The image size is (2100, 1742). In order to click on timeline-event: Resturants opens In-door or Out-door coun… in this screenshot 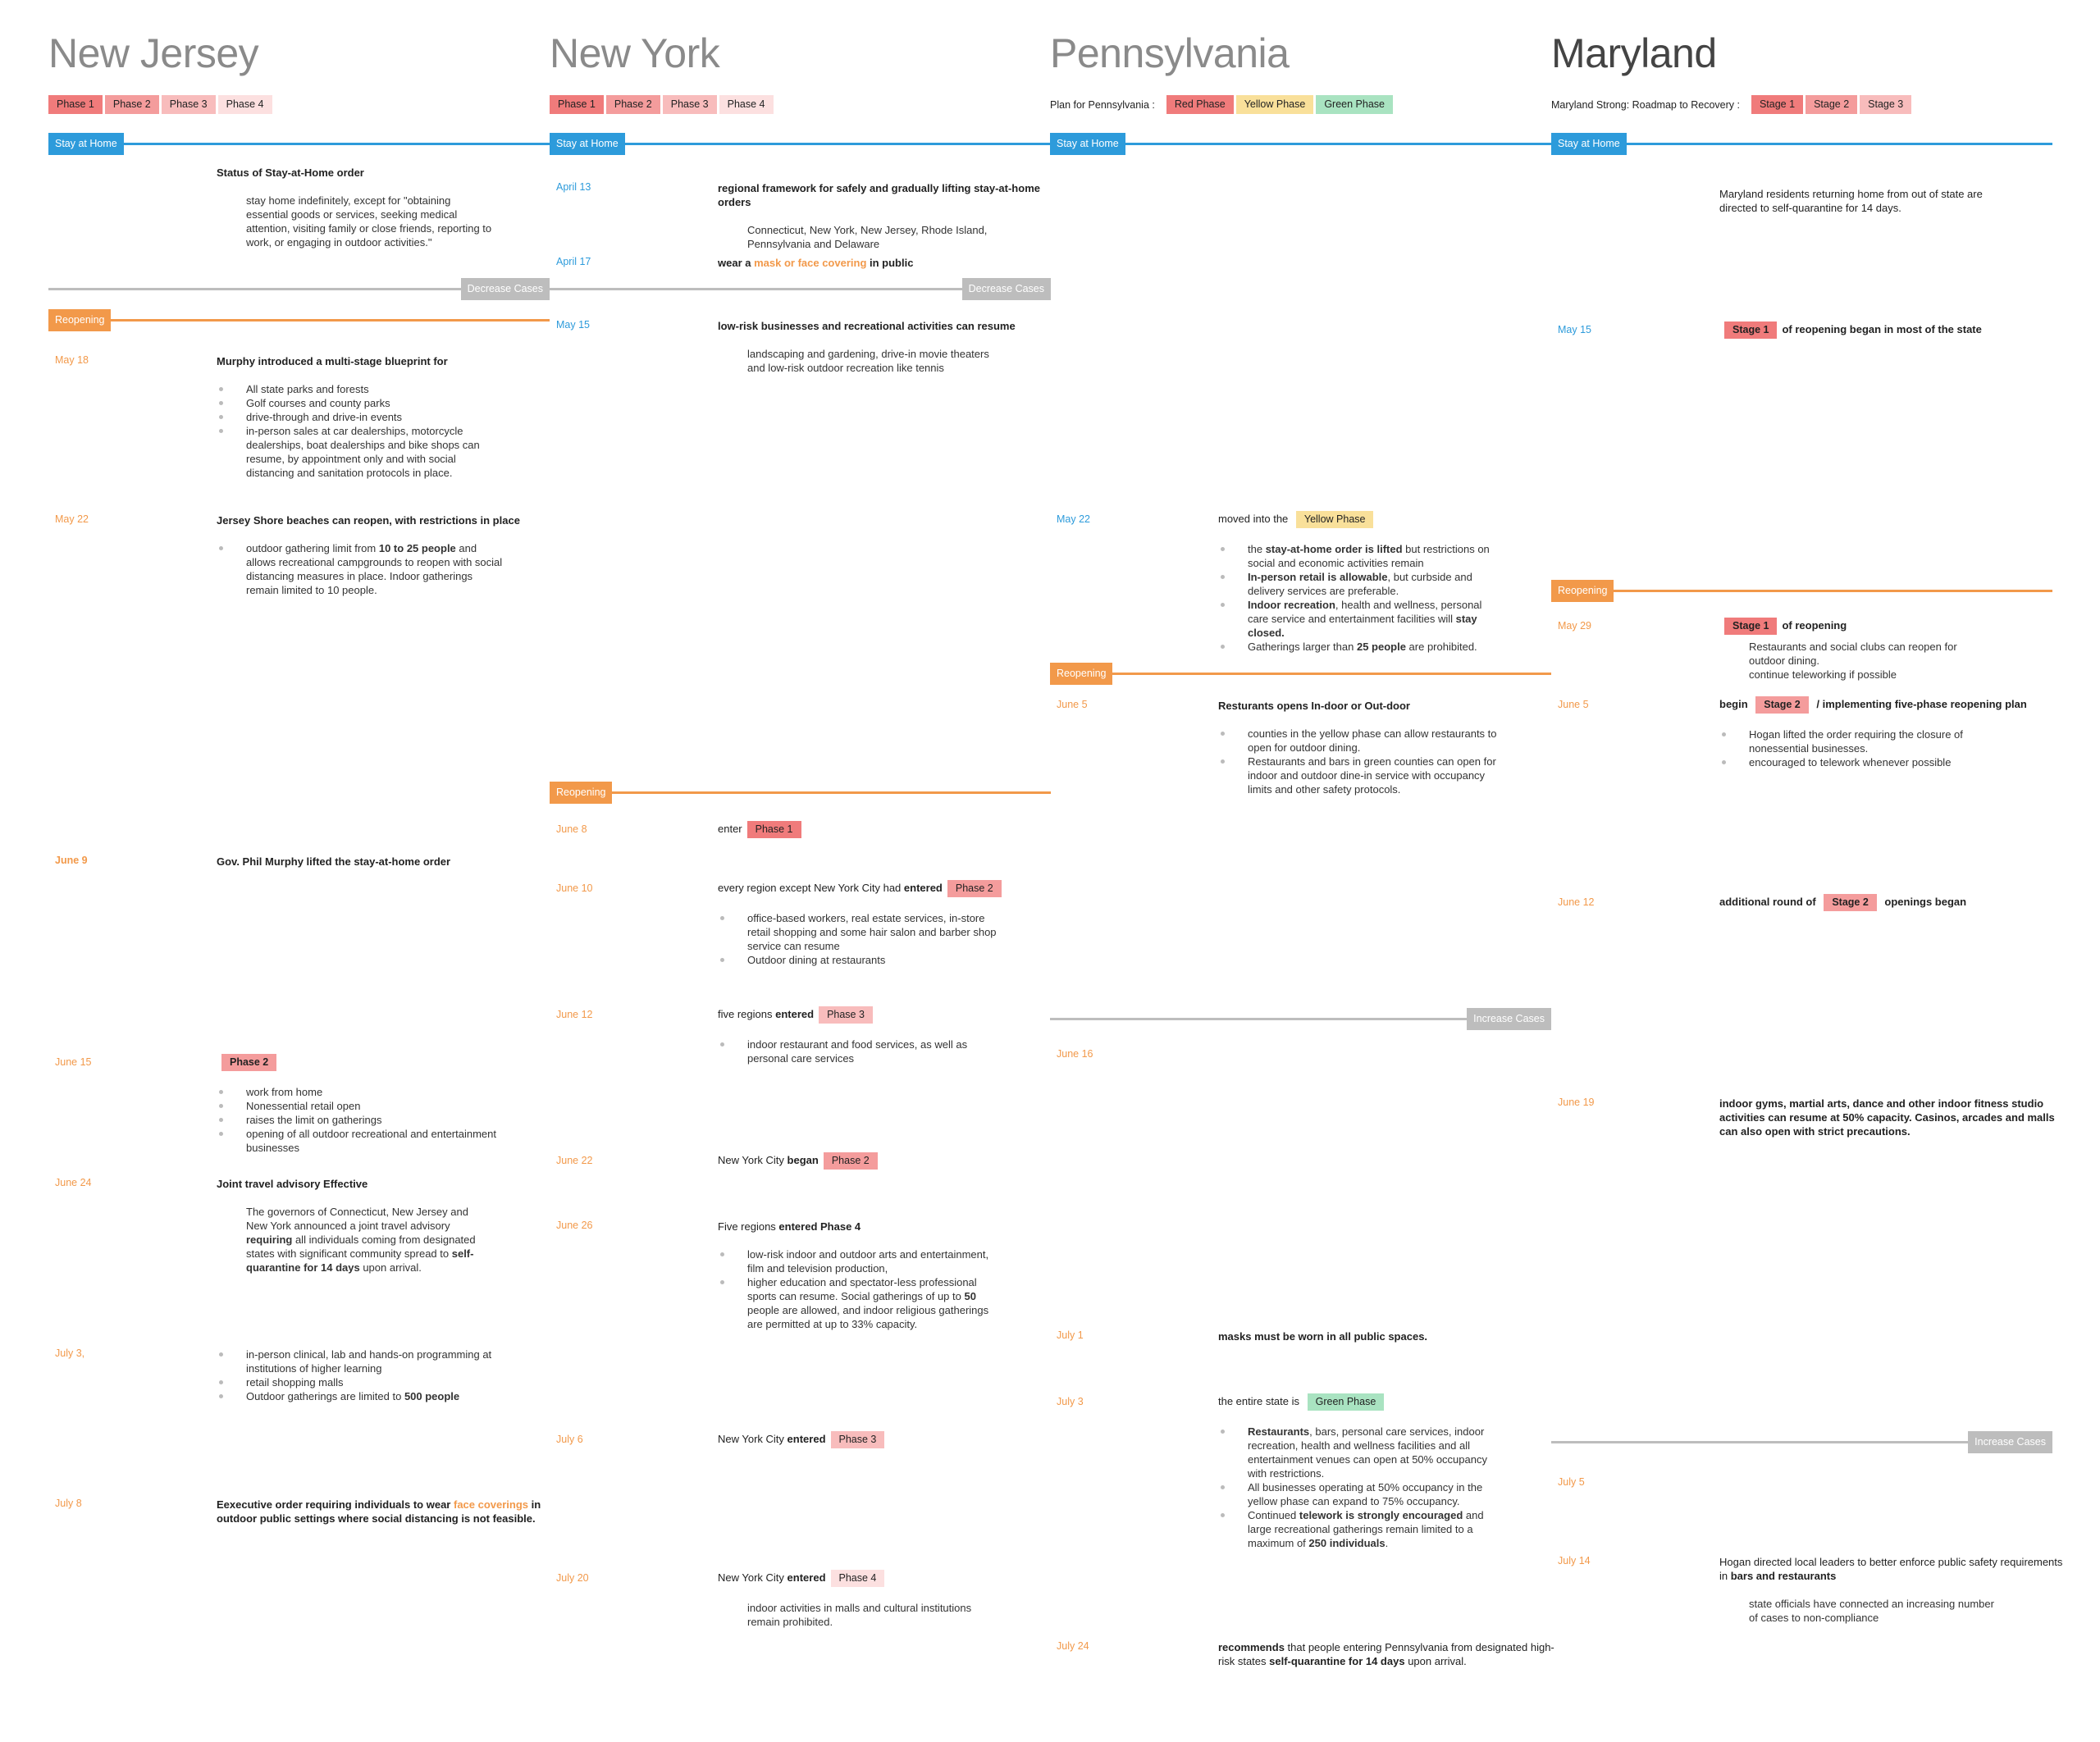, I will do `click(1390, 748)`.